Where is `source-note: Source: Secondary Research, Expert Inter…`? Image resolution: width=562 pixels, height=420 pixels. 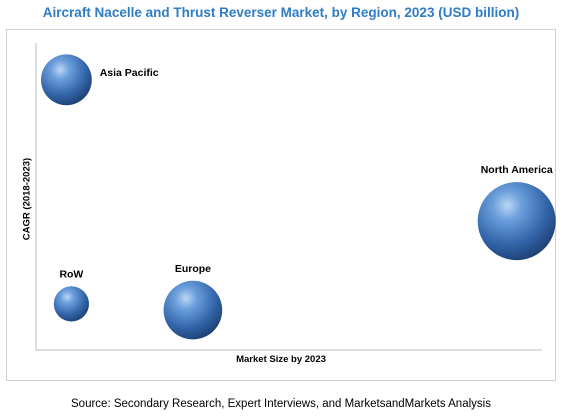
source-note: Source: Secondary Research, Expert Inter… is located at coordinates (281, 404).